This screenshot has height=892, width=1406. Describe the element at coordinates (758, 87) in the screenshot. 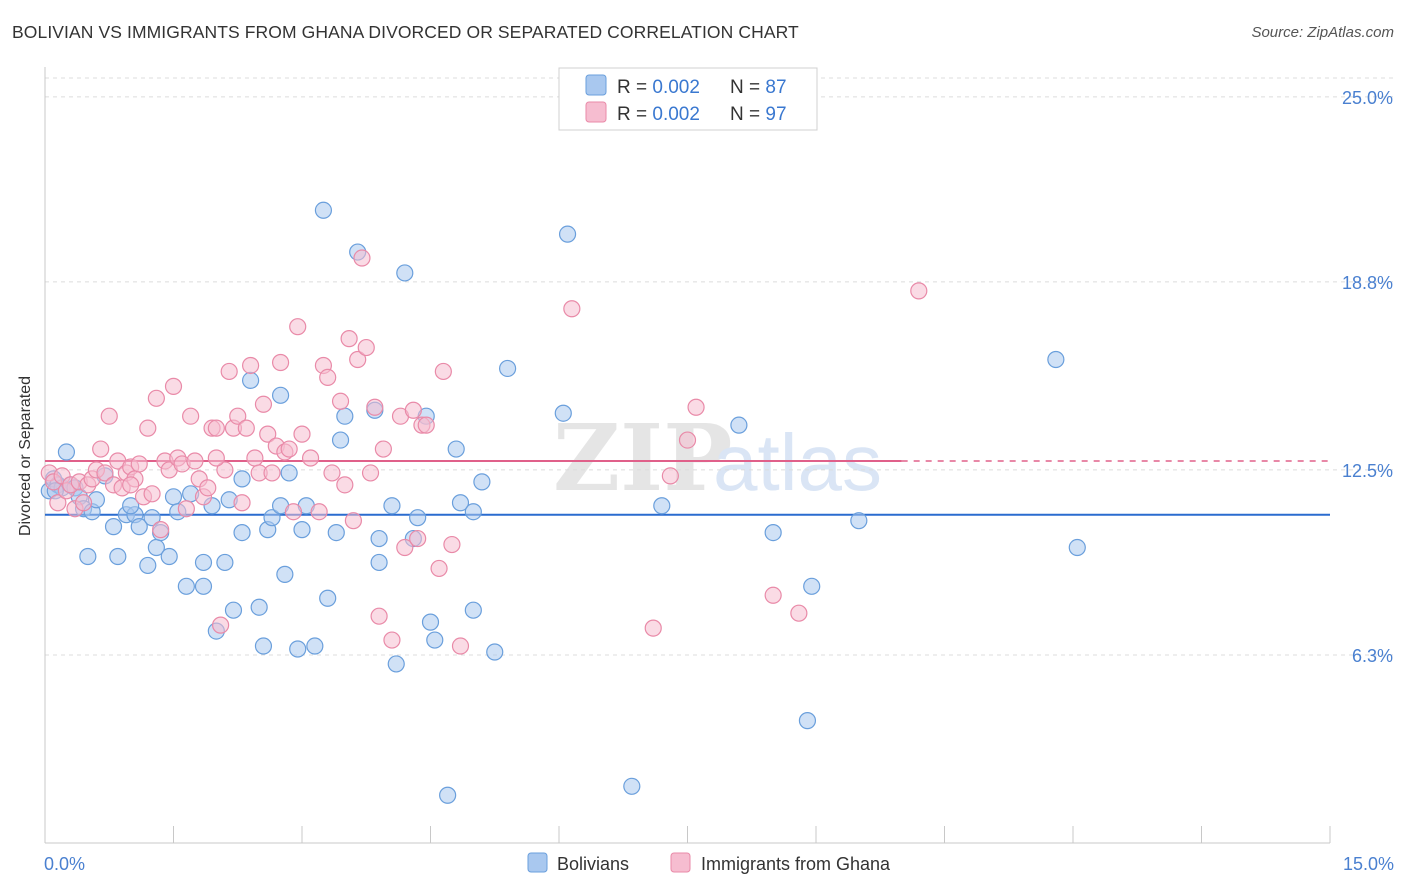

I see `legend-n-label: N = 87` at that location.